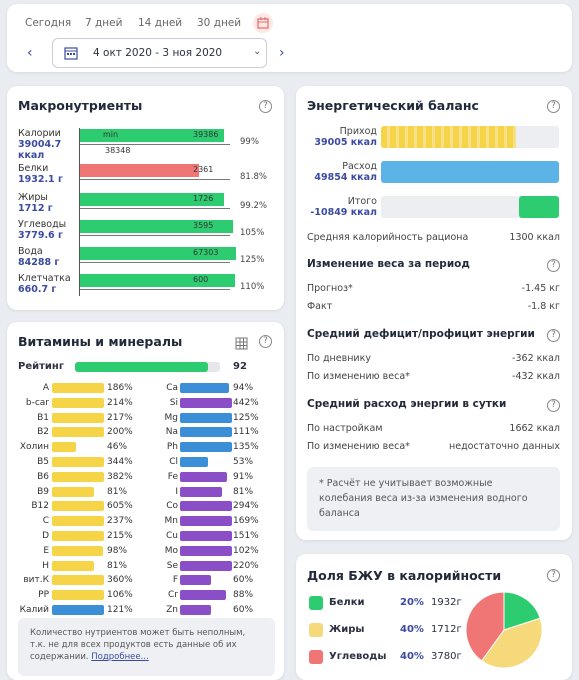  What do you see at coordinates (241, 344) in the screenshot?
I see `table-icon` at bounding box center [241, 344].